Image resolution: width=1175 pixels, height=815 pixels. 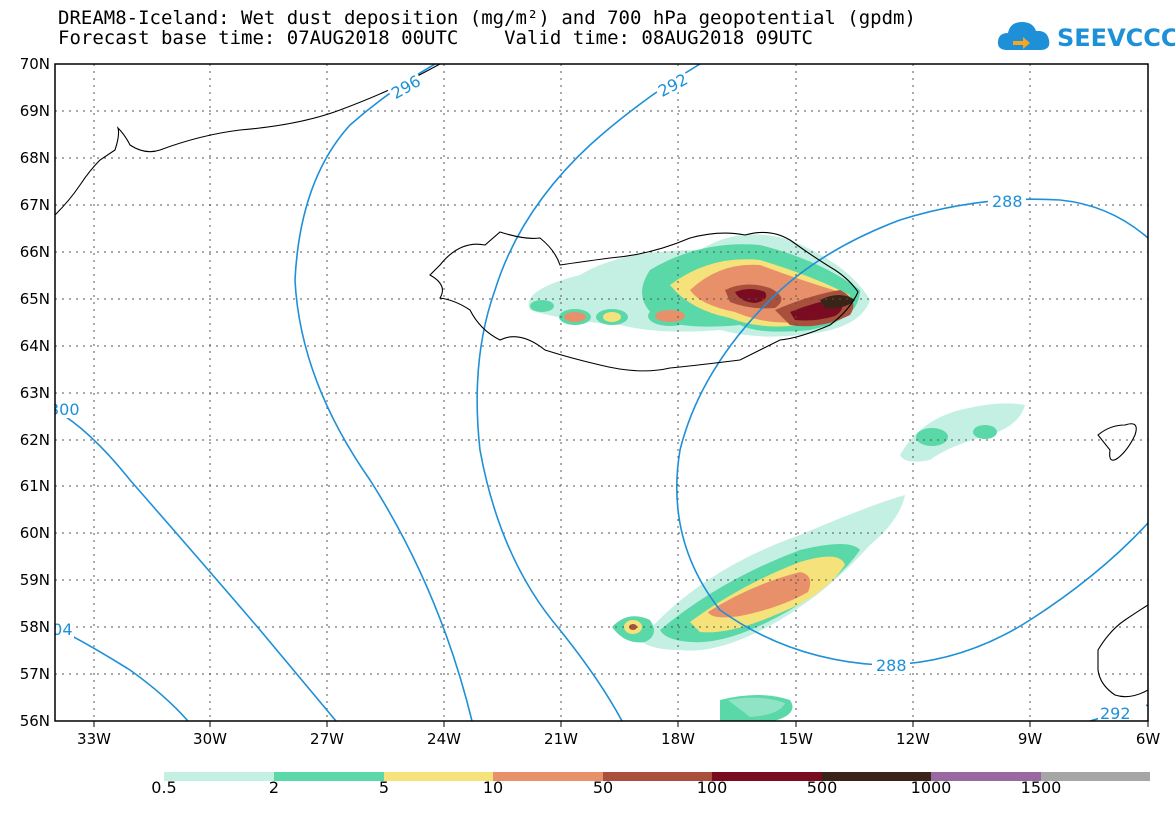 What do you see at coordinates (678, 739) in the screenshot?
I see `lon-label: 18W` at bounding box center [678, 739].